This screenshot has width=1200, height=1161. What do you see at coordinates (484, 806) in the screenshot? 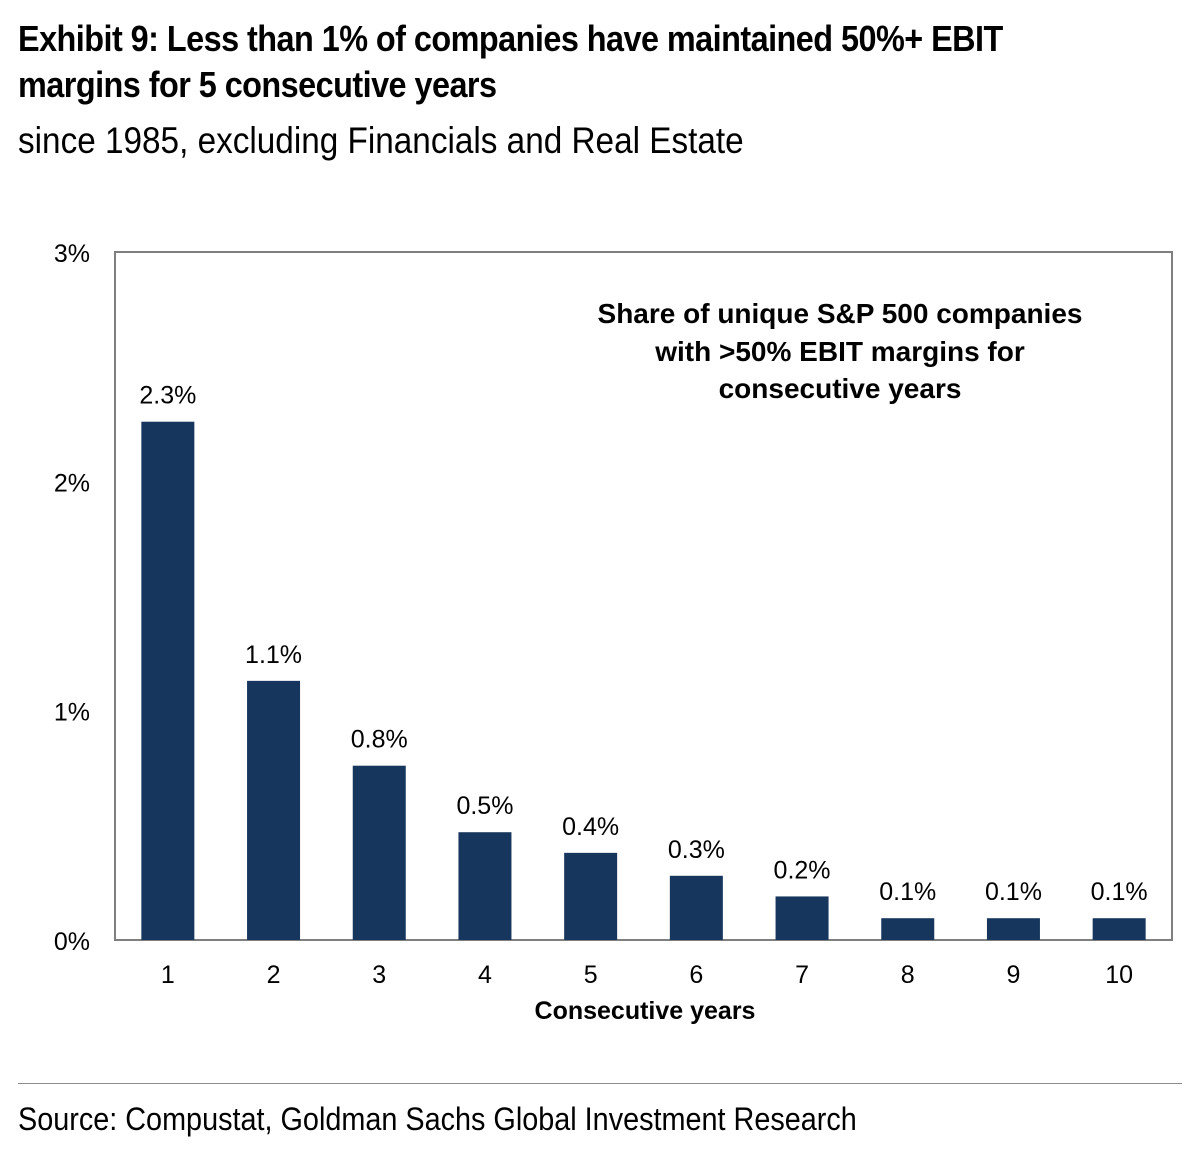
I see `data-label-4: 0.5%` at bounding box center [484, 806].